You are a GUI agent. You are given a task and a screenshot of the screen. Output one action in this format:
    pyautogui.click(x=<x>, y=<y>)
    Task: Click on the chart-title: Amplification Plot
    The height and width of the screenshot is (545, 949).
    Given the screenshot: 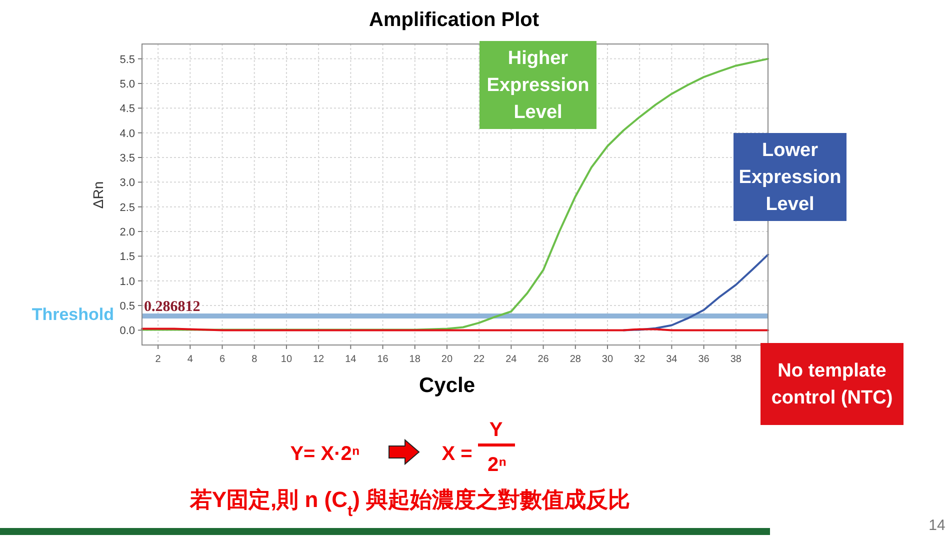 What is the action you would take?
    pyautogui.click(x=454, y=20)
    